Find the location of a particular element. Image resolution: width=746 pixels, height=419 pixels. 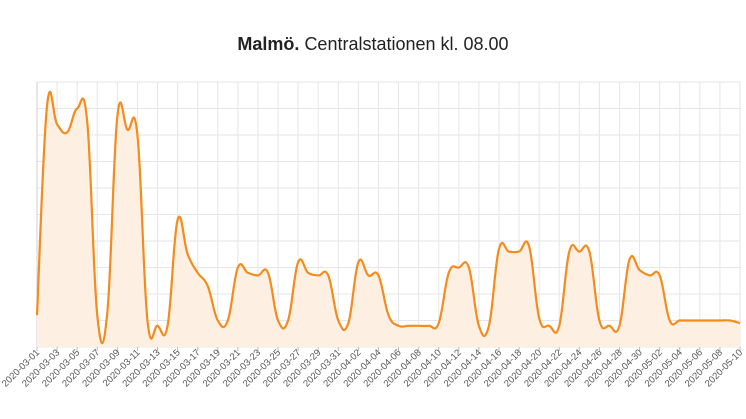

chart-title: Malmö. Centralstationen kl. 08.00 is located at coordinates (373, 44).